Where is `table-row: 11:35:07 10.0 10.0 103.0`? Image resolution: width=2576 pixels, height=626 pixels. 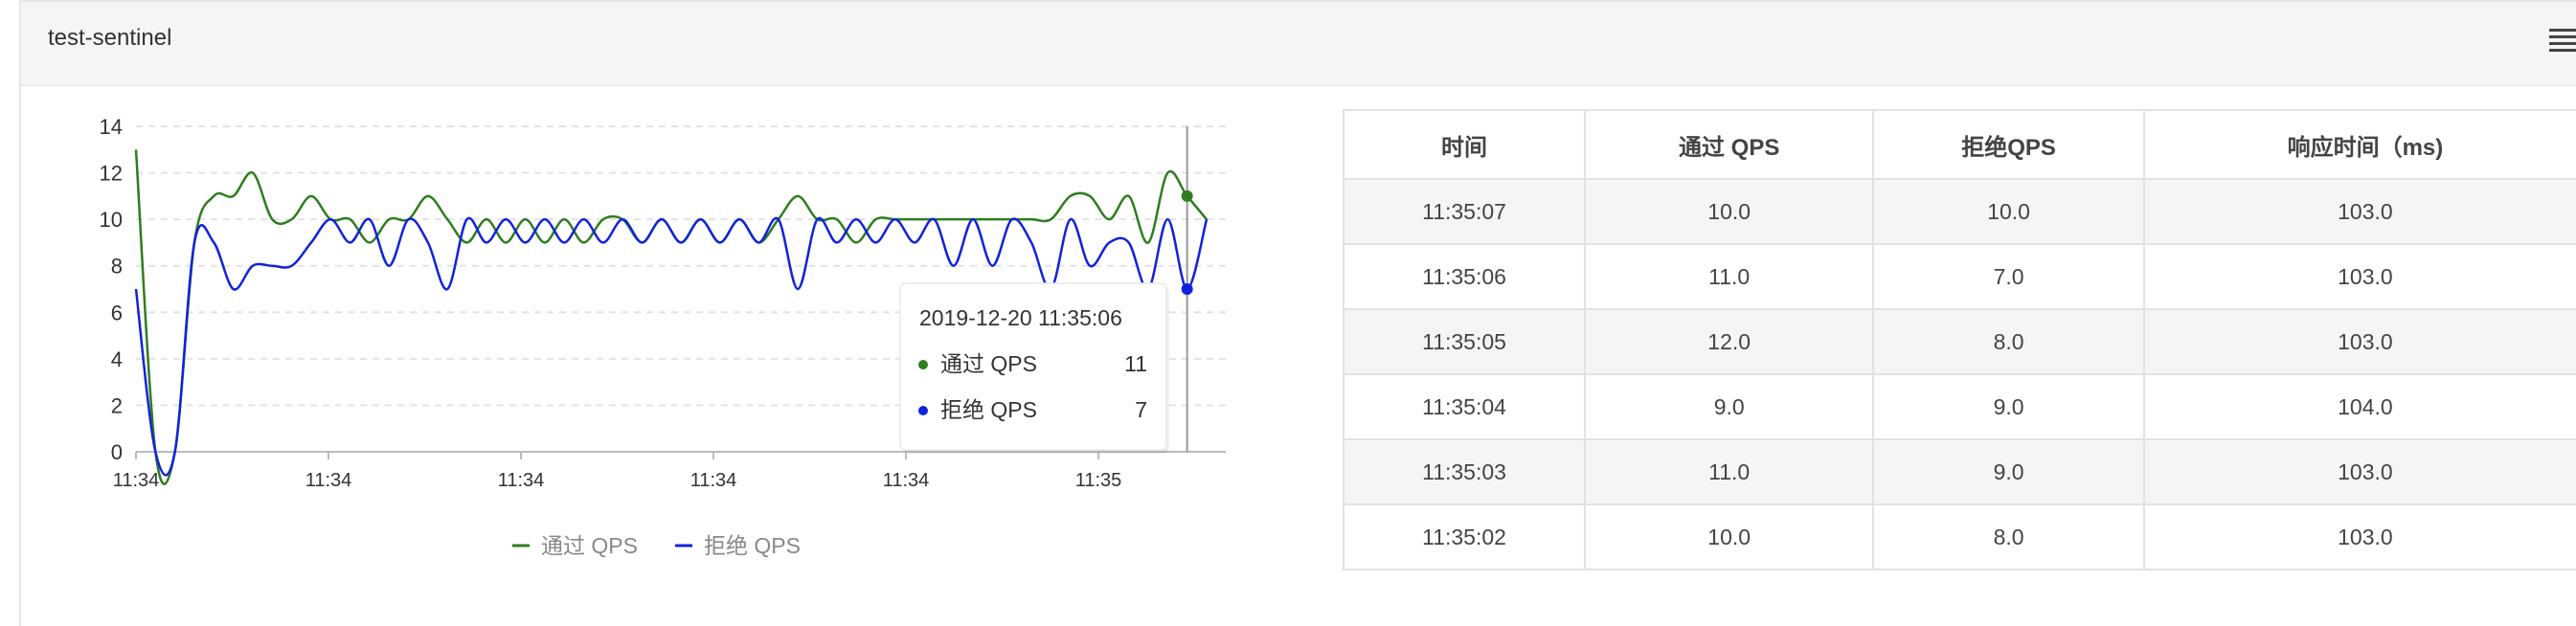
table-row: 11:35:07 10.0 10.0 103.0 is located at coordinates (1959, 211).